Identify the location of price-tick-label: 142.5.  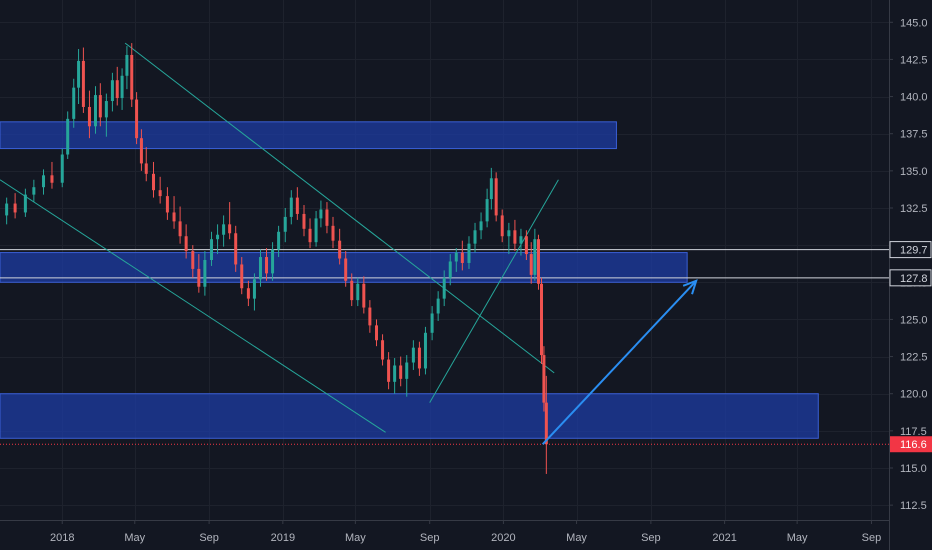
(914, 60).